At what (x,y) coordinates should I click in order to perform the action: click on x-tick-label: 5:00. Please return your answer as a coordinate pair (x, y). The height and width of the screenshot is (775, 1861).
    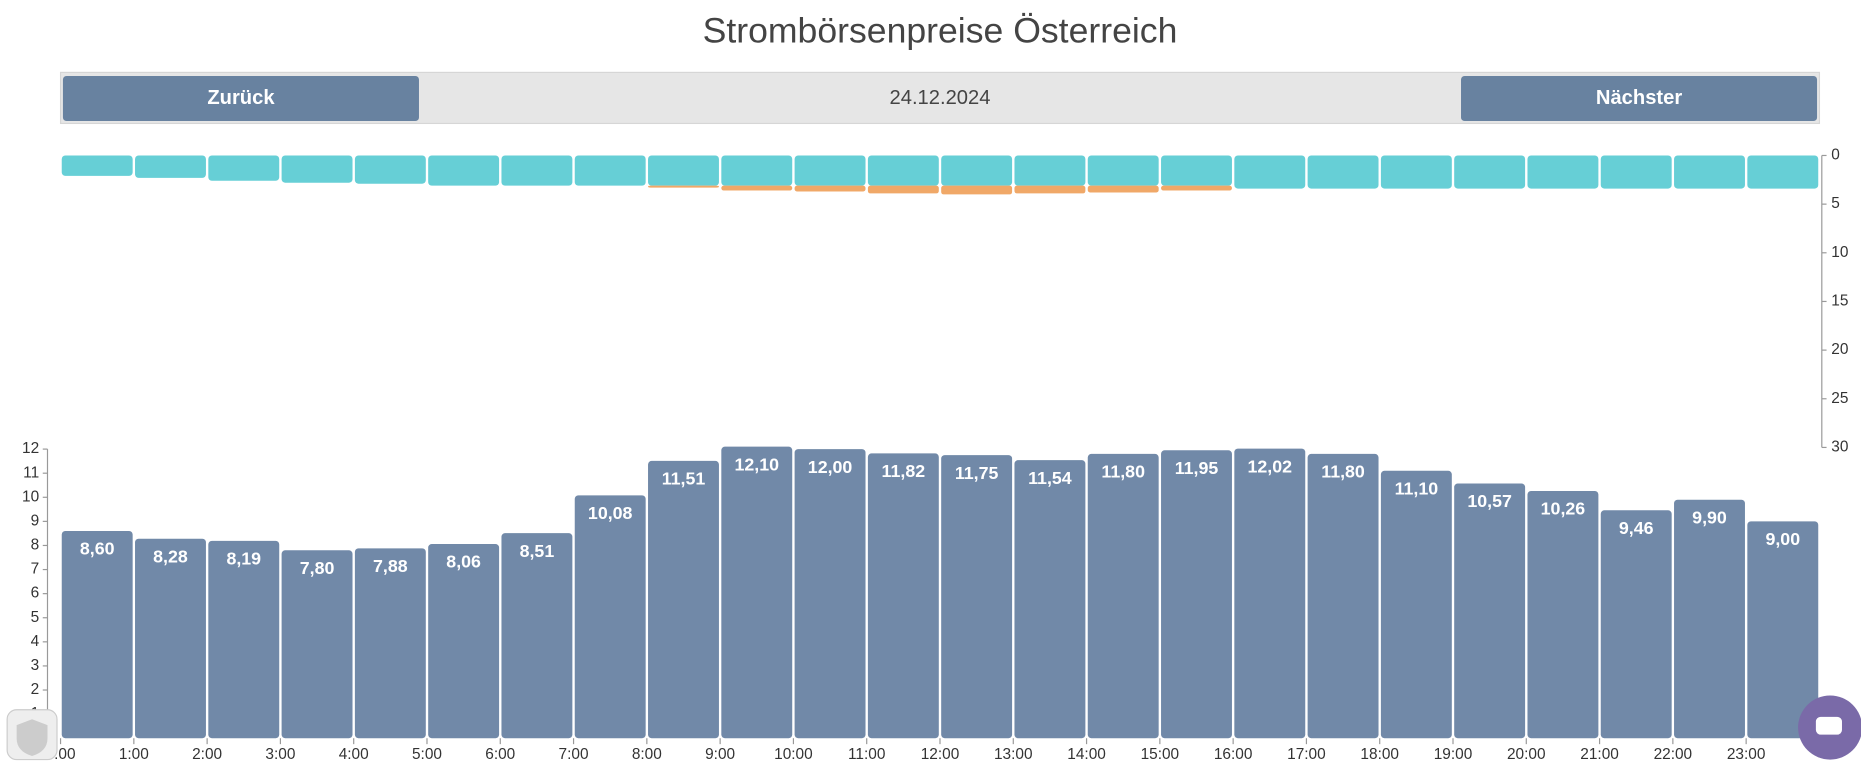
    Looking at the image, I should click on (427, 754).